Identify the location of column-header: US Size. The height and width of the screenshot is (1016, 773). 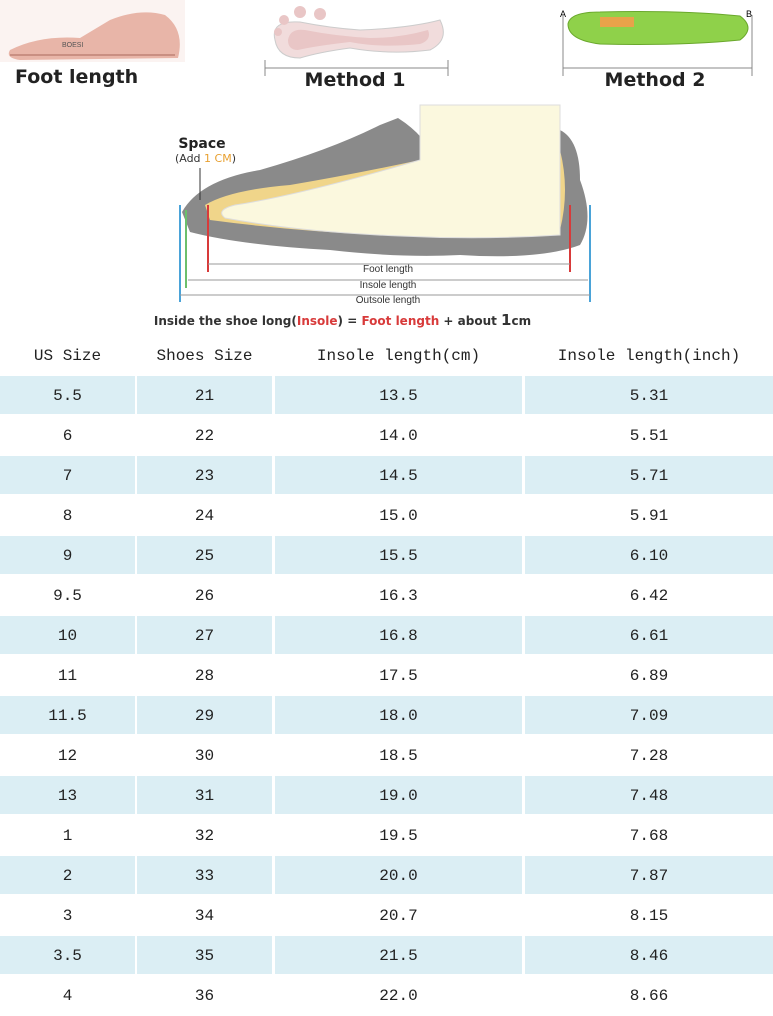
(67, 356).